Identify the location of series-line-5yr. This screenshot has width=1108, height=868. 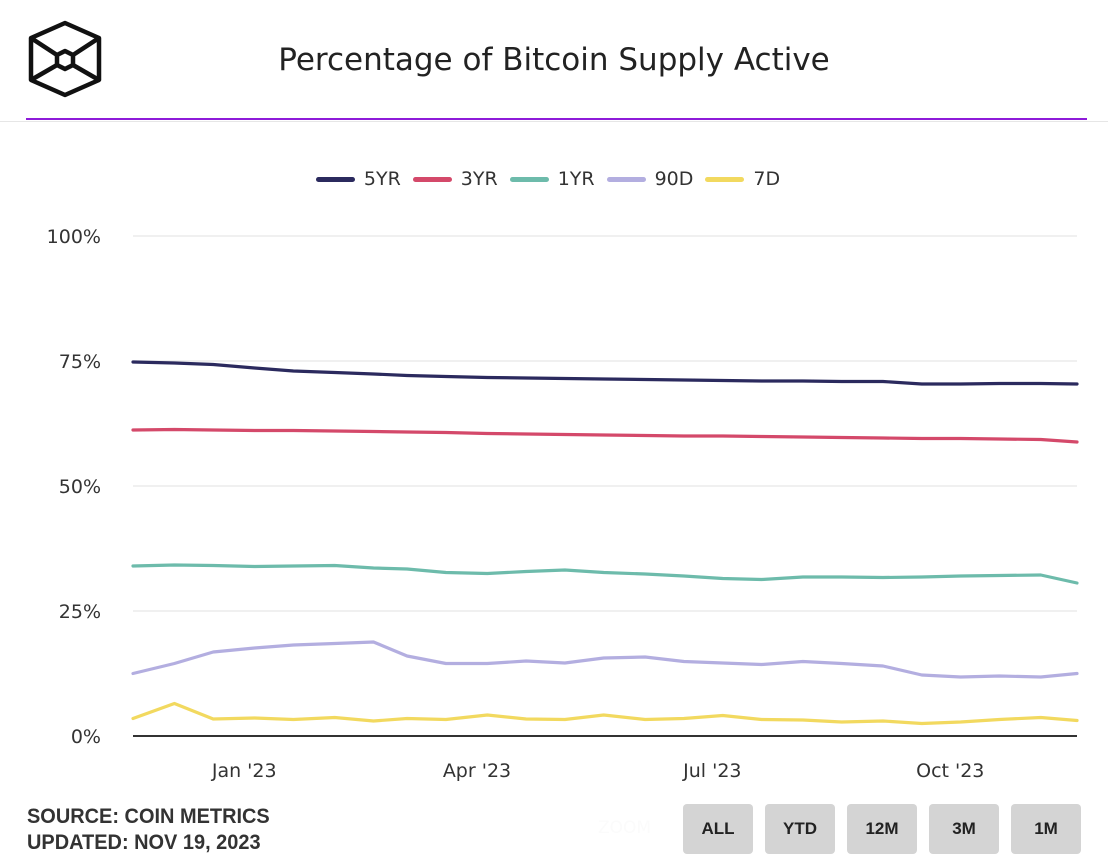
(605, 373).